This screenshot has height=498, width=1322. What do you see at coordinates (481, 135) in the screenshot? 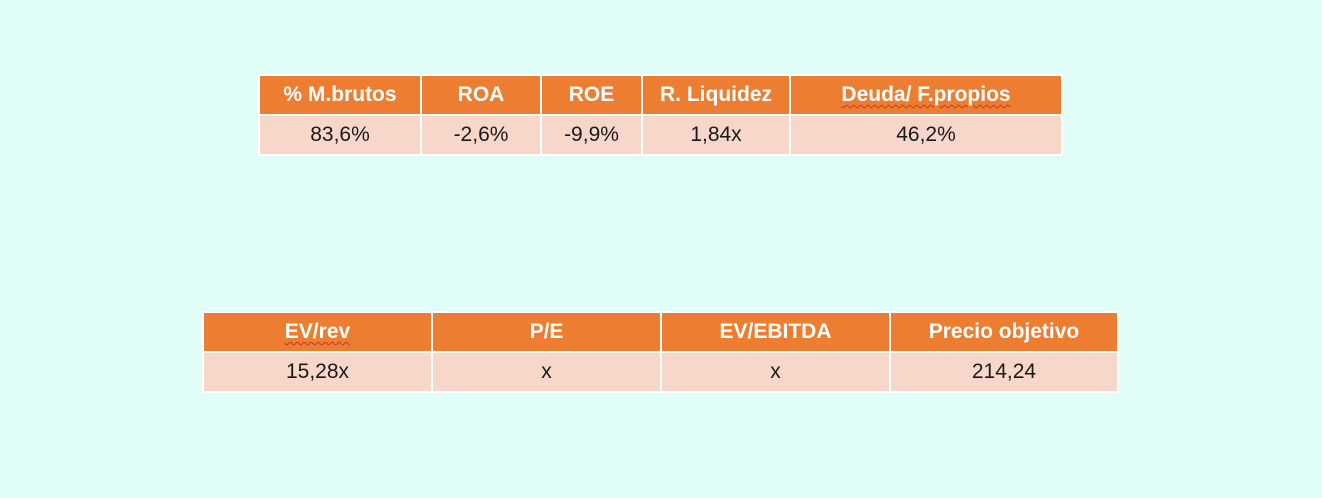
I see `cell-roa: -2,6%` at bounding box center [481, 135].